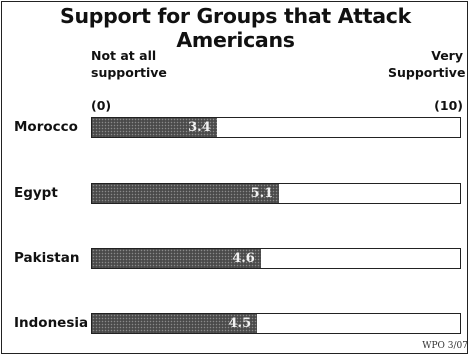 This screenshot has height=358, width=471. What do you see at coordinates (276, 323) in the screenshot?
I see `bar-track-indonesia: 4.5` at bounding box center [276, 323].